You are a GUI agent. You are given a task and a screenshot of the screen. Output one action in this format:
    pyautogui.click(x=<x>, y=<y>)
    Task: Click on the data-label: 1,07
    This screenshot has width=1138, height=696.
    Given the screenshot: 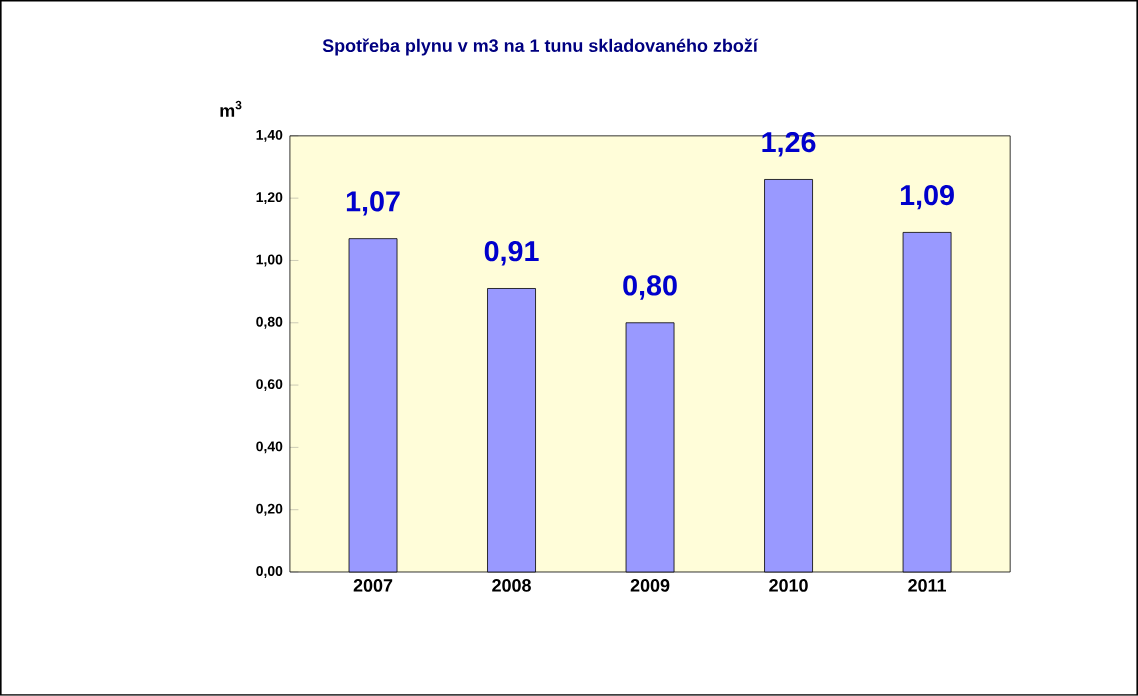 What is the action you would take?
    pyautogui.click(x=373, y=203)
    